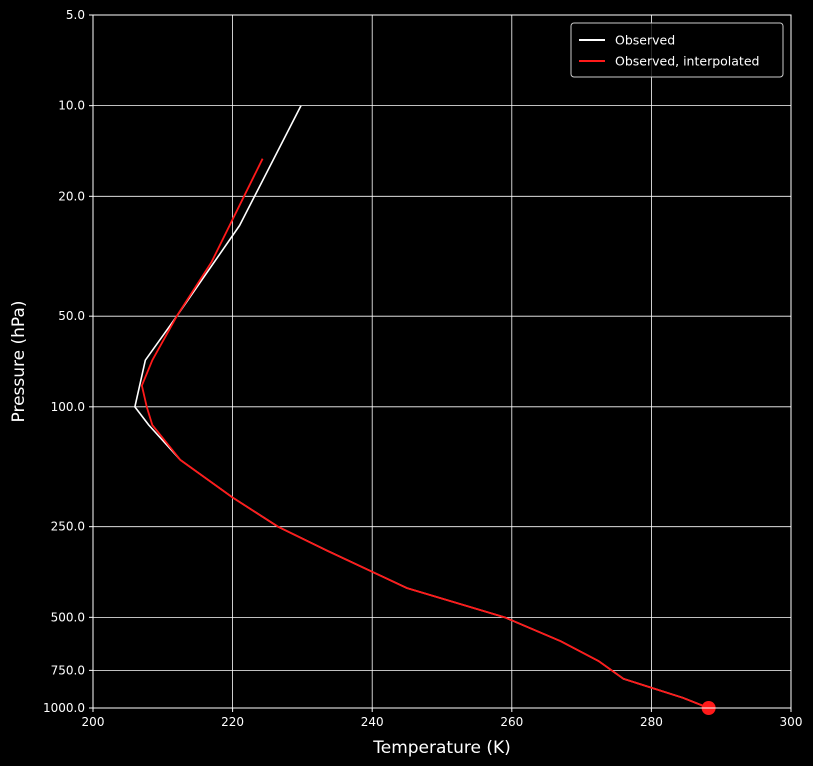 The width and height of the screenshot is (813, 766). What do you see at coordinates (68, 617) in the screenshot?
I see `y-tick-label: 500.0` at bounding box center [68, 617].